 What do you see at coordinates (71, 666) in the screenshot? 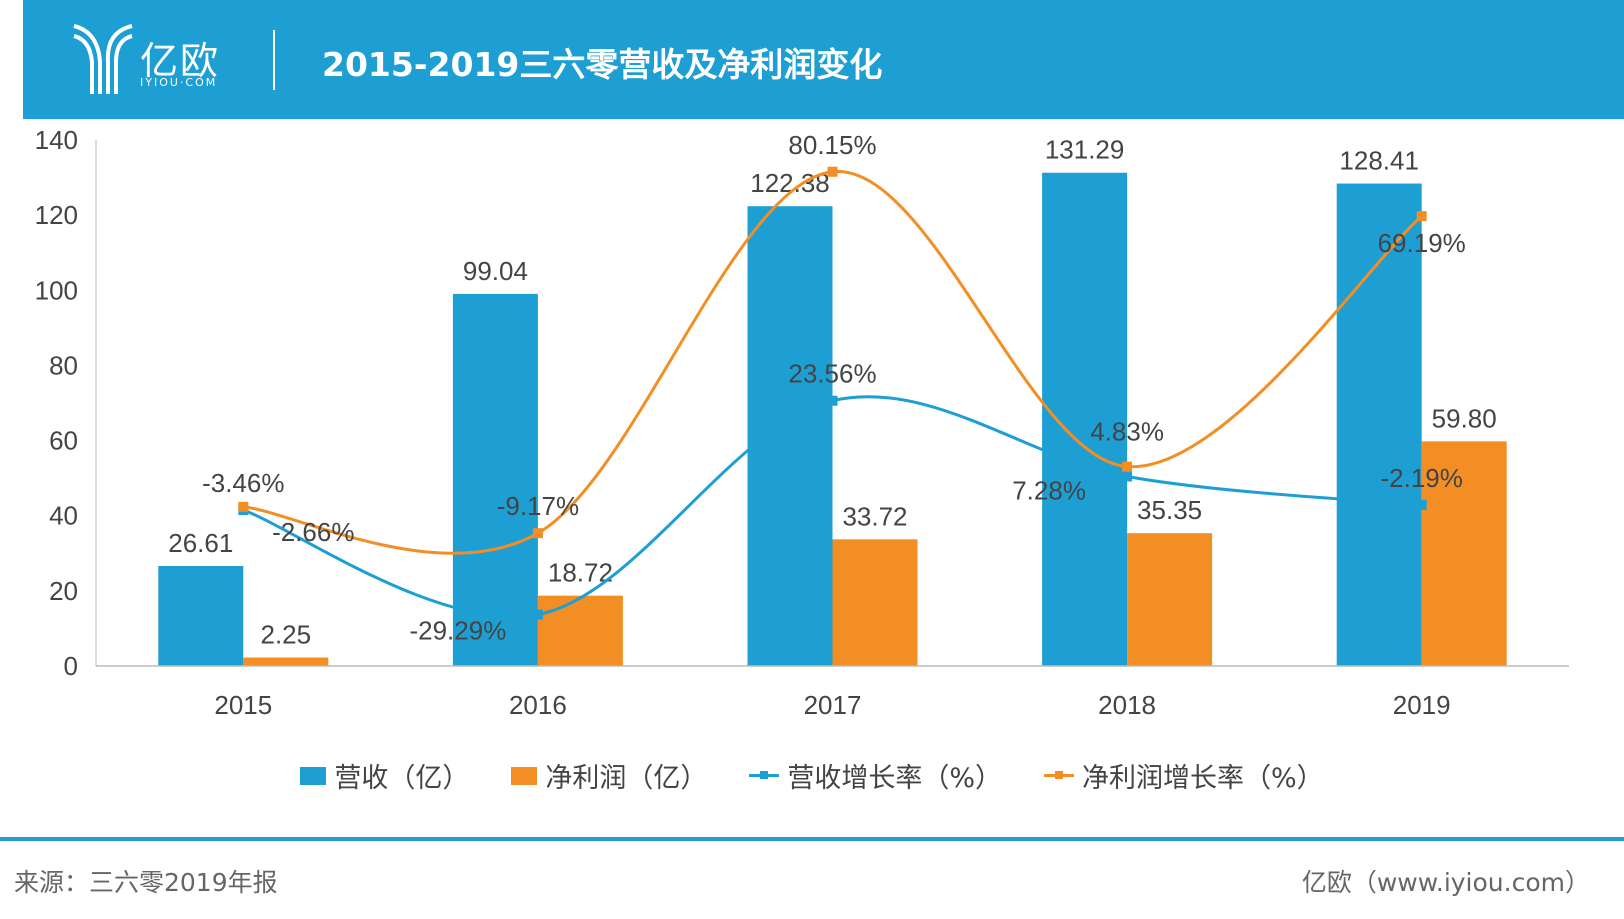
I see `y-tick-label: 0` at bounding box center [71, 666].